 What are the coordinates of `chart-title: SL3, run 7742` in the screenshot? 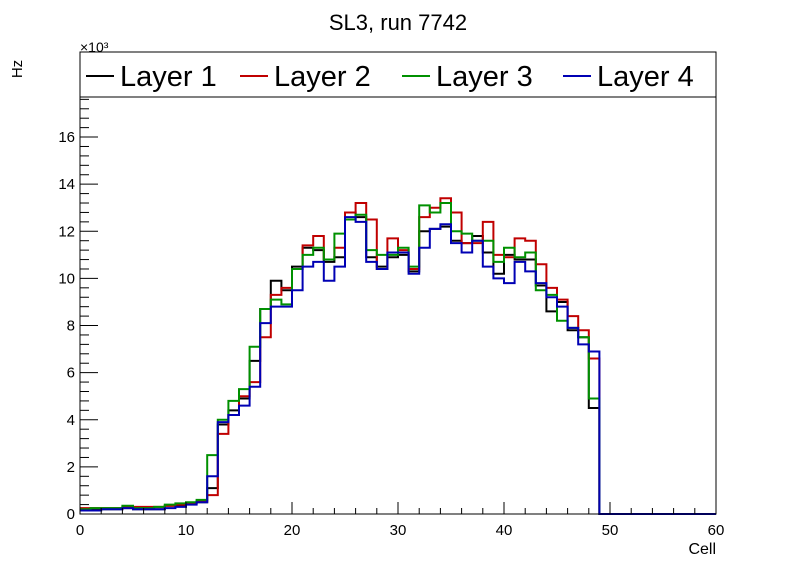 It's located at (398, 22).